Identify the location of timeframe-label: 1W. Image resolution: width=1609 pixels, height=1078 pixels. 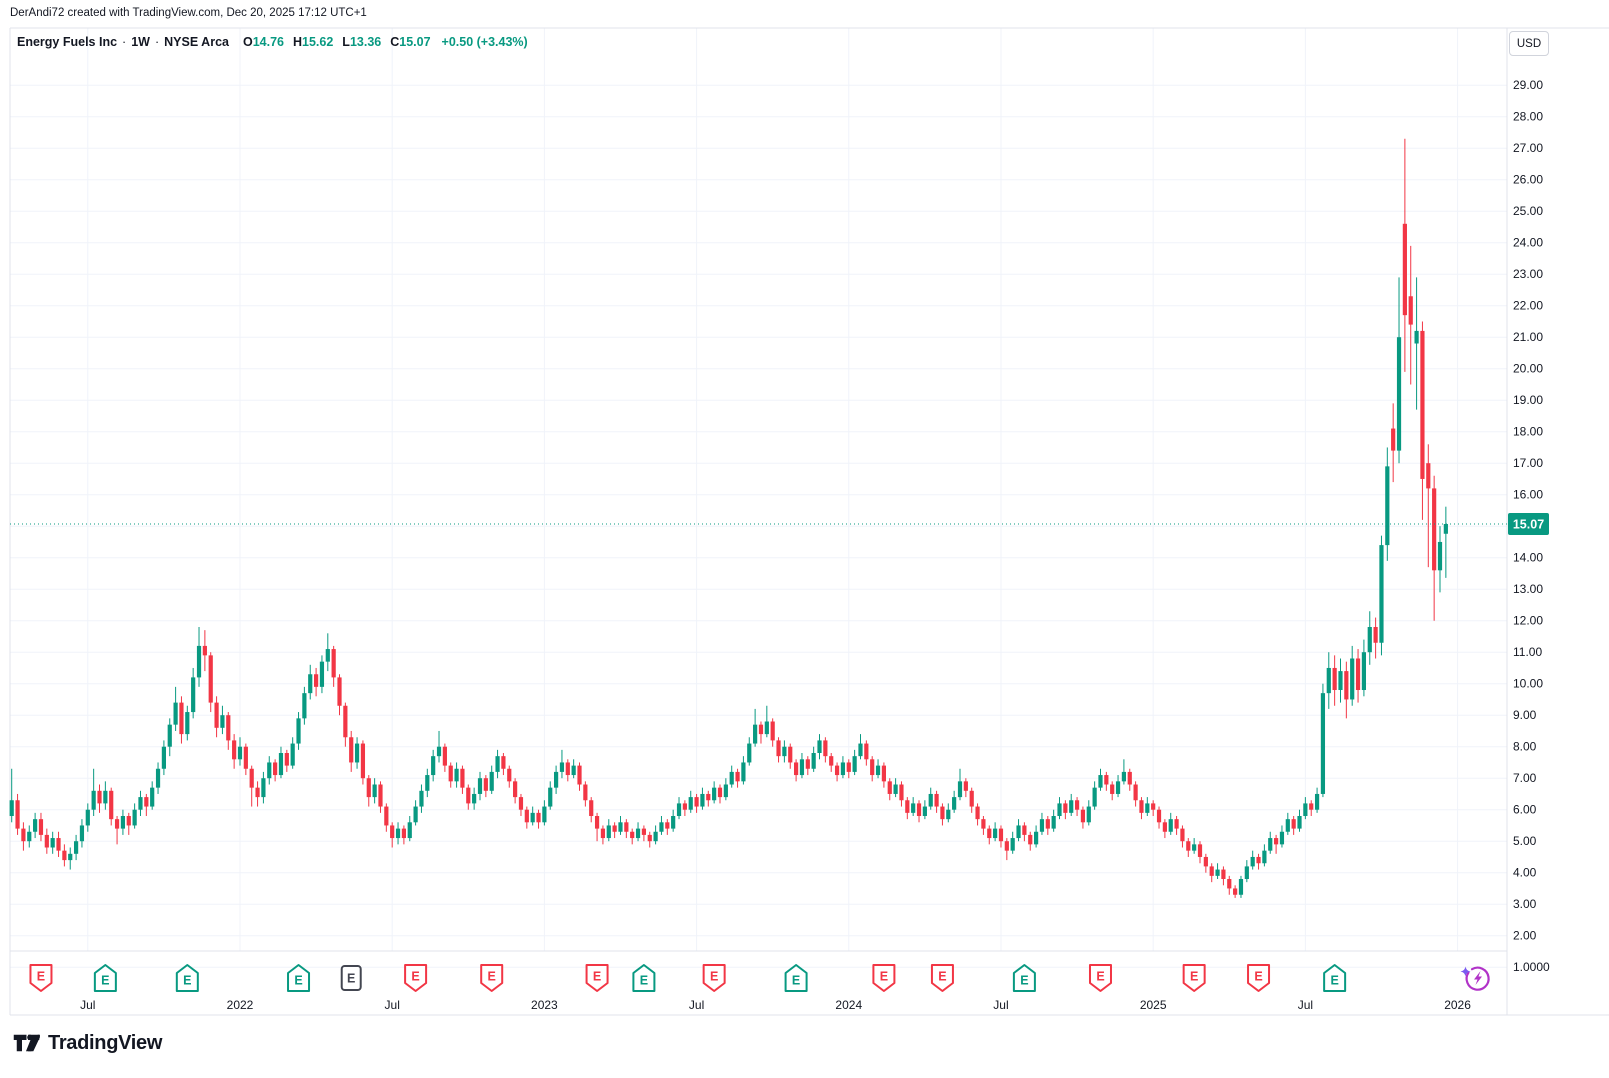
(140, 42).